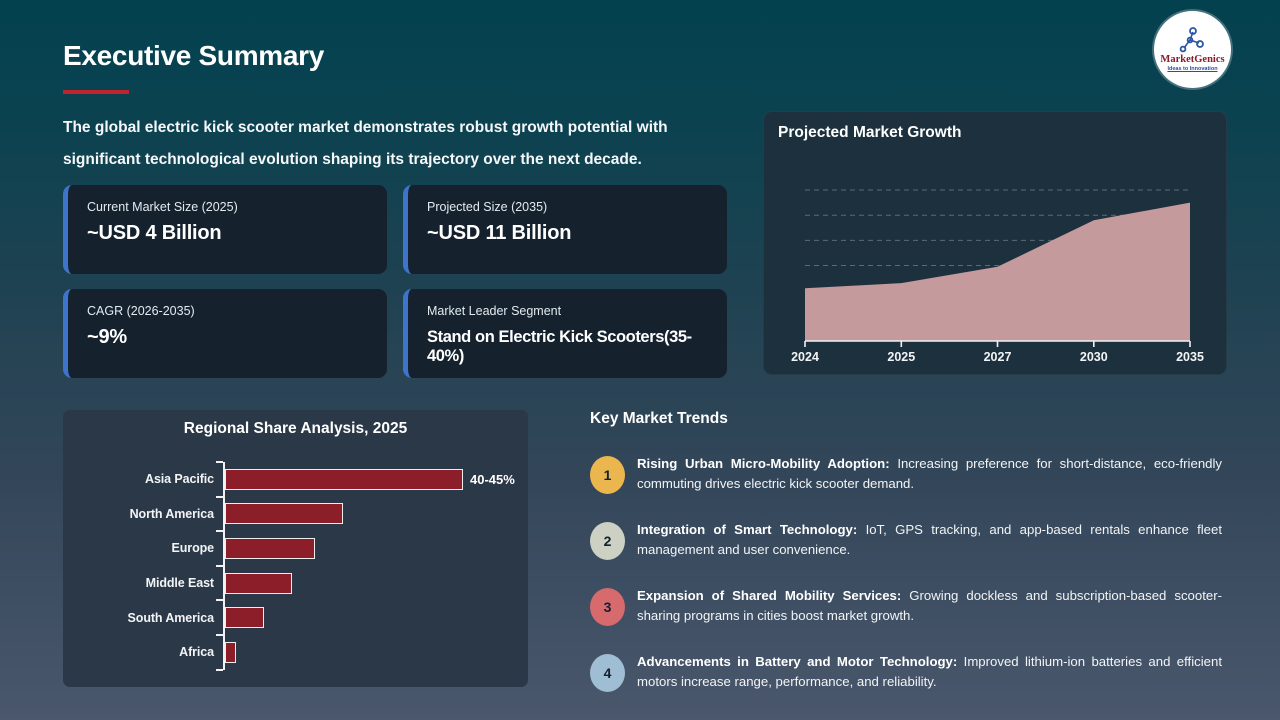 The width and height of the screenshot is (1280, 720). I want to click on bar-category-label: Africa, so click(196, 652).